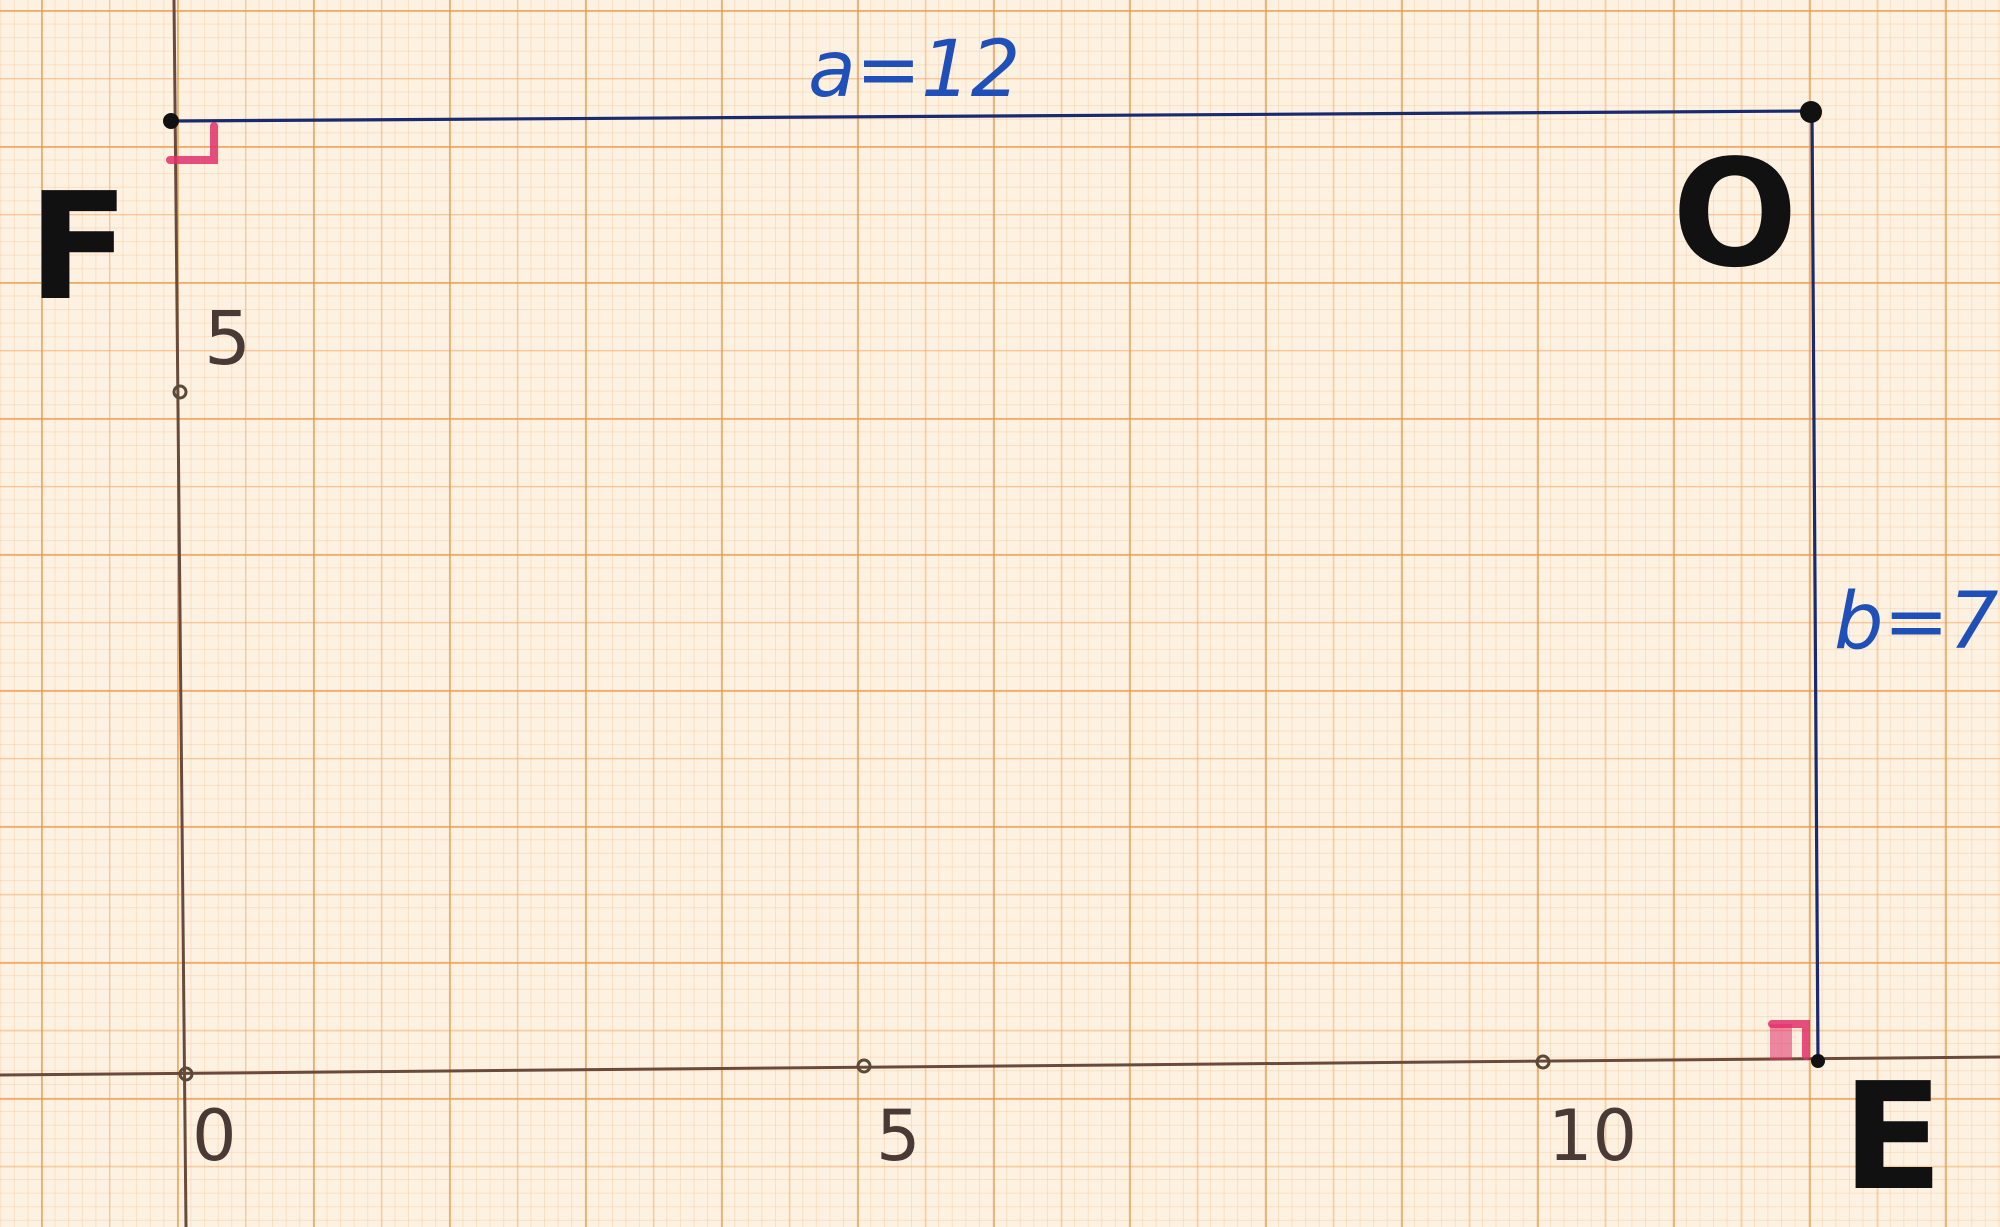  I want to click on vertex-e, so click(1818, 1061).